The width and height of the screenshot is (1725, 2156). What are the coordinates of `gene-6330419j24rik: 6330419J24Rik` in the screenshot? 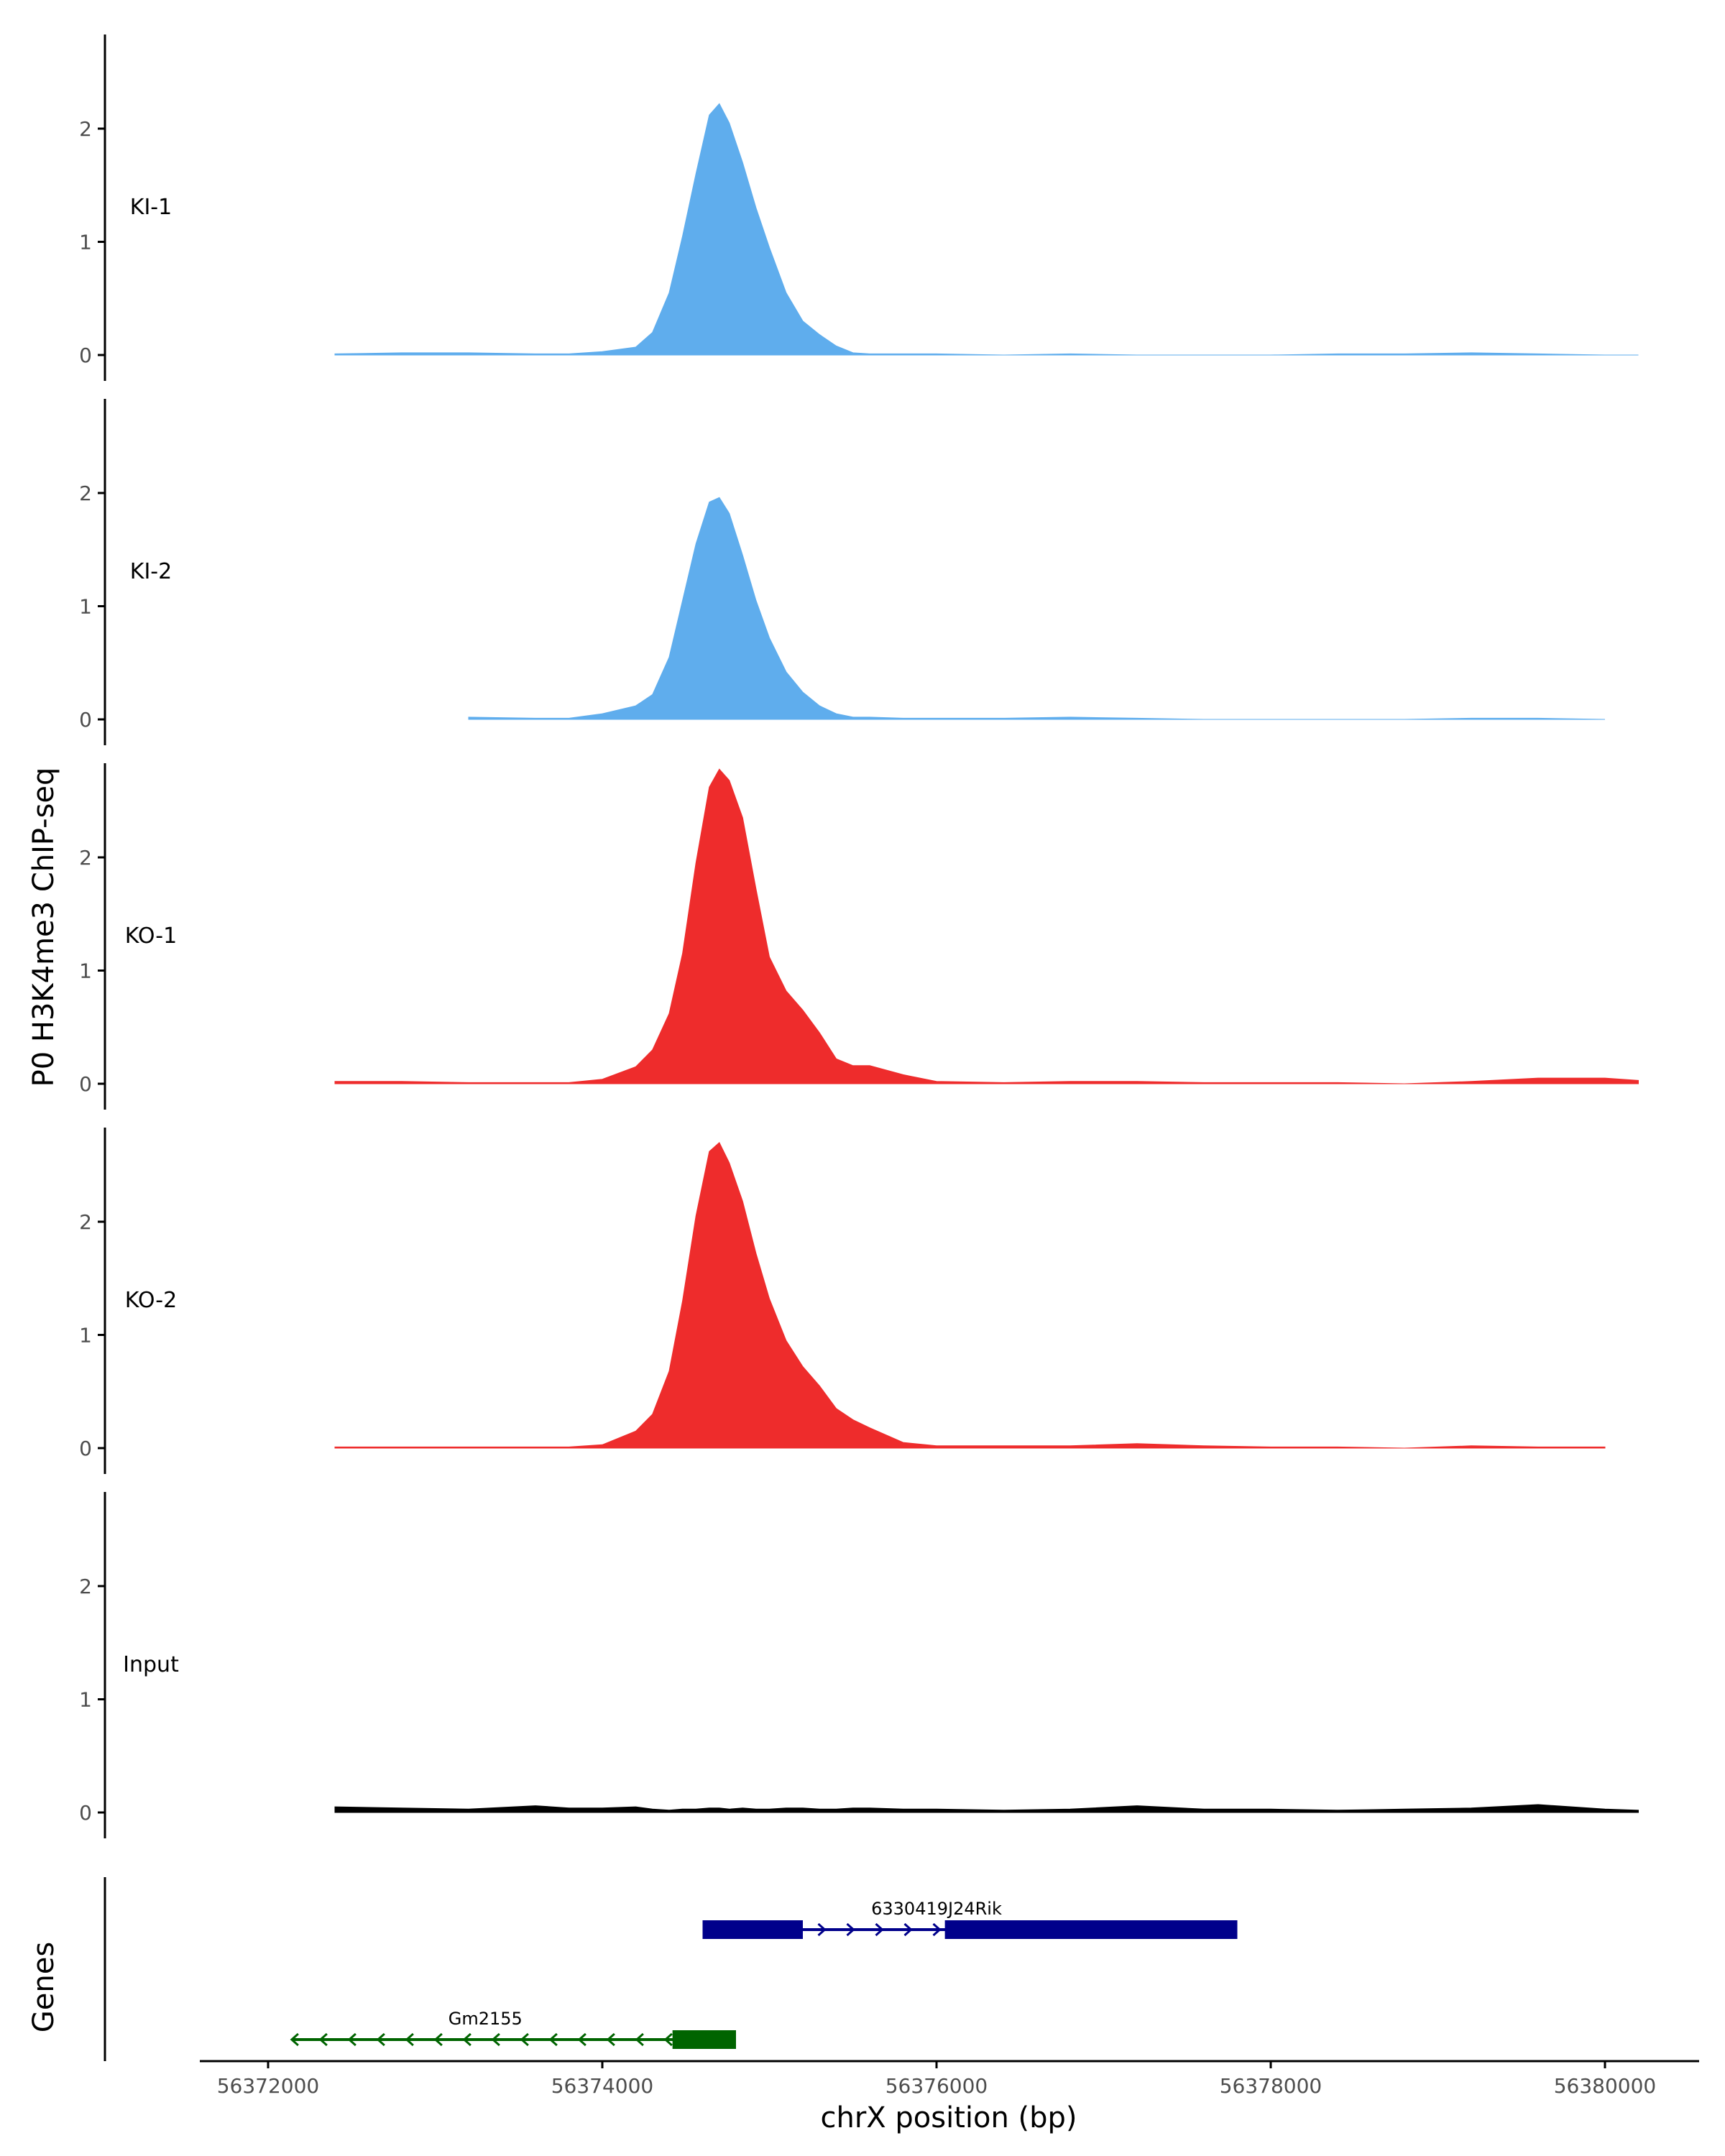 It's located at (970, 1919).